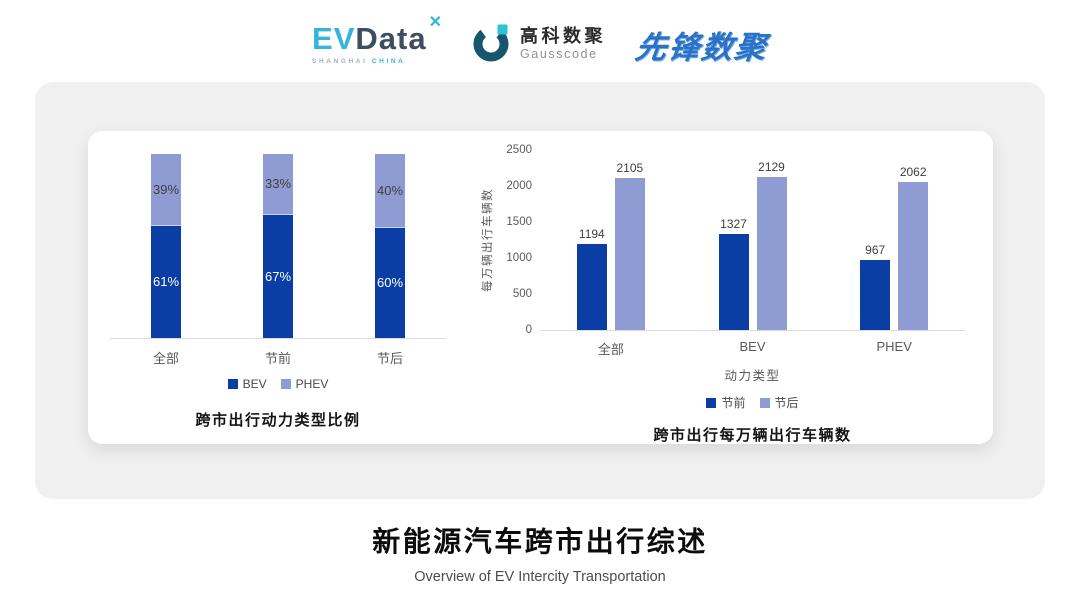  I want to click on bar-group: 1194 2105, so click(611, 240).